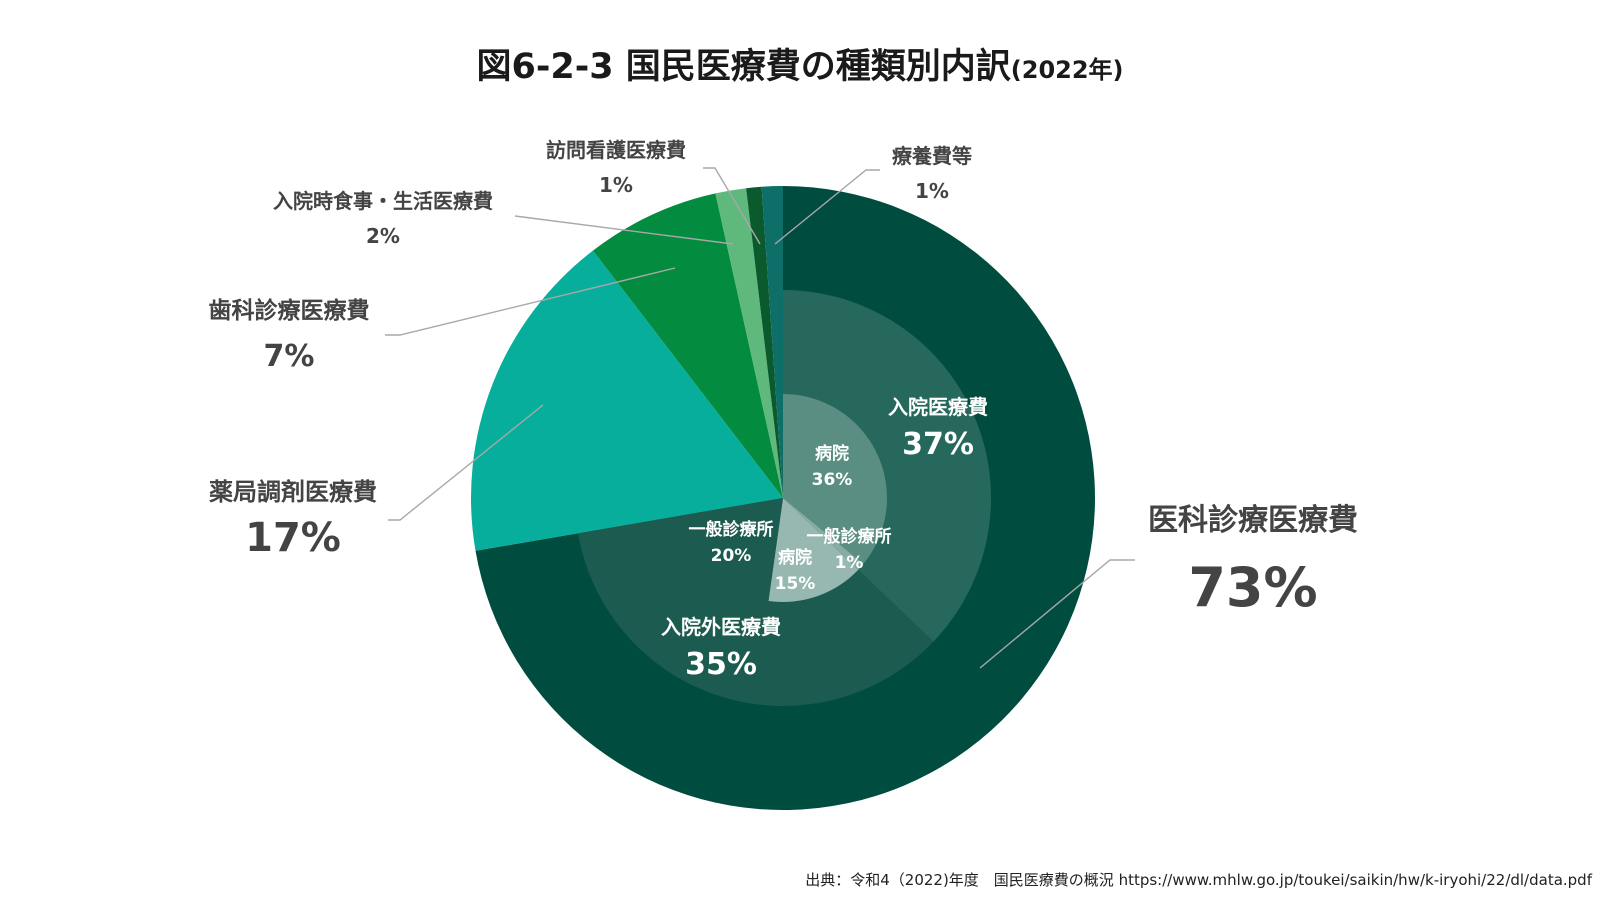 The image size is (1600, 904). What do you see at coordinates (832, 466) in the screenshot?
I see `label-byoin1: 病院 36%` at bounding box center [832, 466].